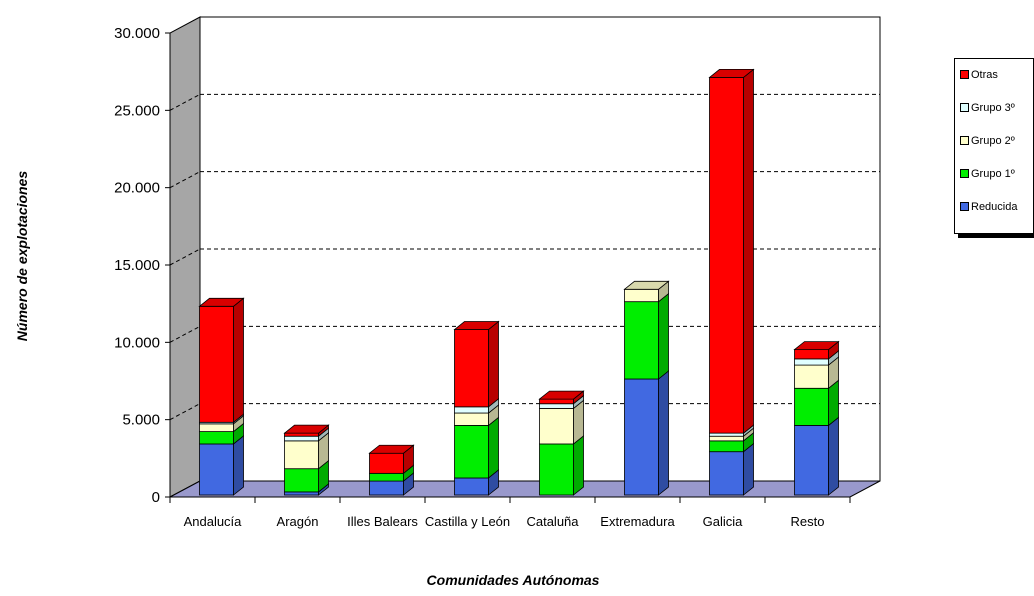 This screenshot has width=1034, height=596. What do you see at coordinates (137, 188) in the screenshot?
I see `y-tick-label: 20.000` at bounding box center [137, 188].